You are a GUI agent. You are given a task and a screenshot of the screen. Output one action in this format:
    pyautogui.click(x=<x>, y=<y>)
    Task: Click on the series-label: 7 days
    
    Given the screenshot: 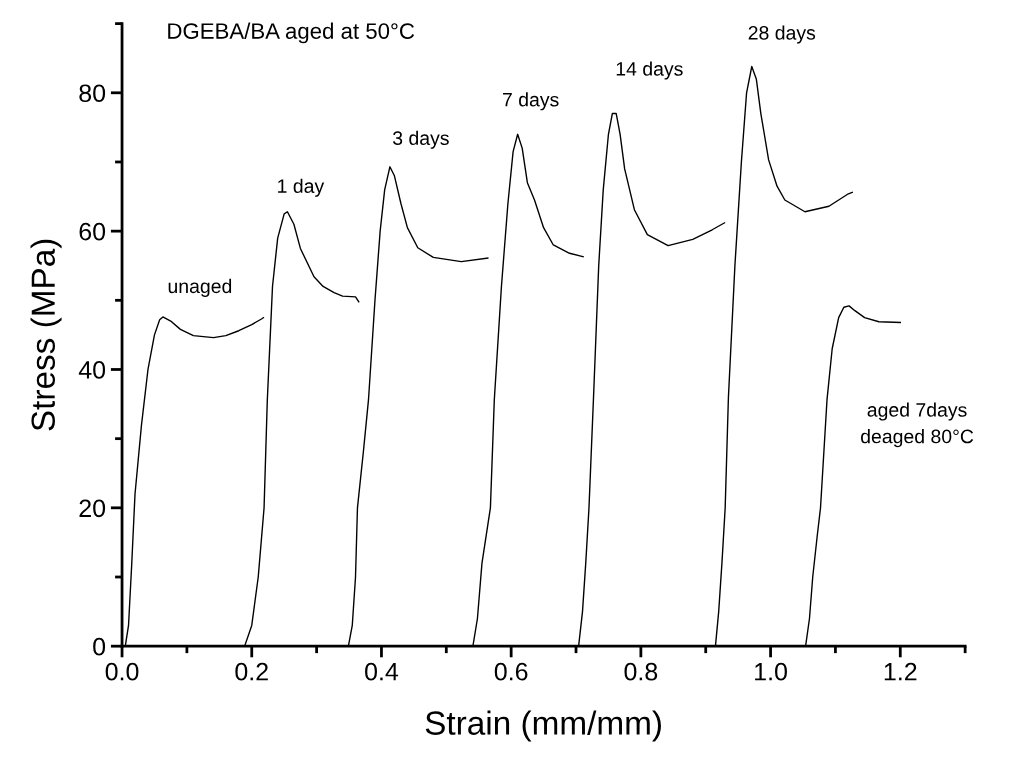 What is the action you would take?
    pyautogui.click(x=531, y=101)
    